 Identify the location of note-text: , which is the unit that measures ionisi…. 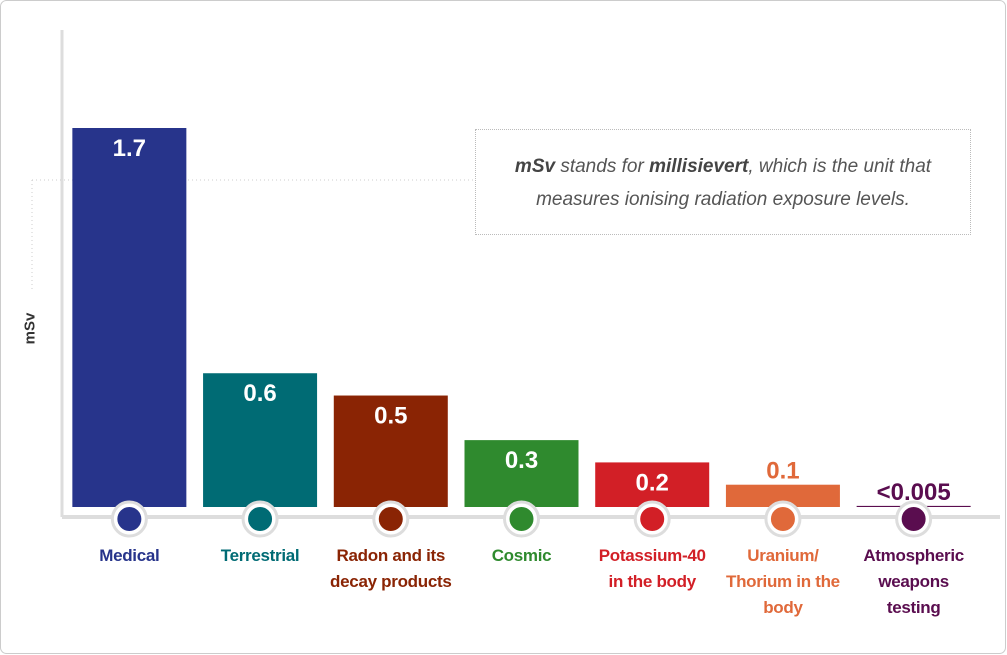
(734, 183).